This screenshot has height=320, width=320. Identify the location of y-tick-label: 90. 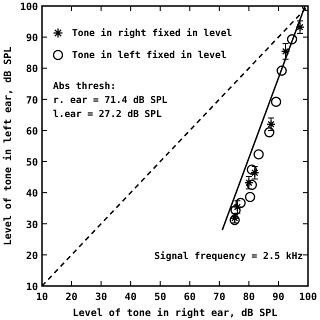
(32, 38).